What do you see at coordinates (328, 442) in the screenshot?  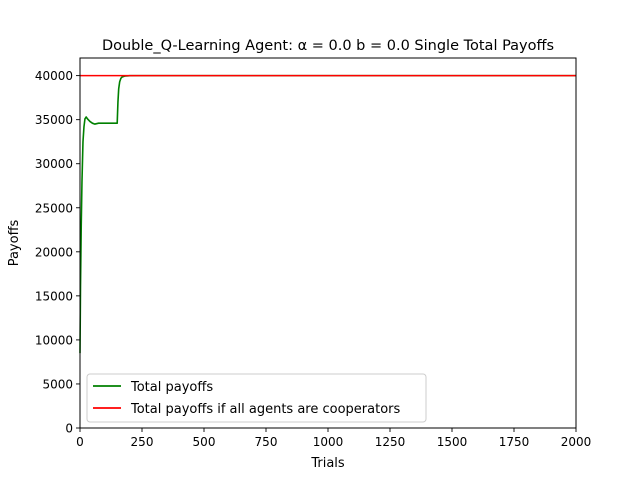 I see `x-tick-label: 1000` at bounding box center [328, 442].